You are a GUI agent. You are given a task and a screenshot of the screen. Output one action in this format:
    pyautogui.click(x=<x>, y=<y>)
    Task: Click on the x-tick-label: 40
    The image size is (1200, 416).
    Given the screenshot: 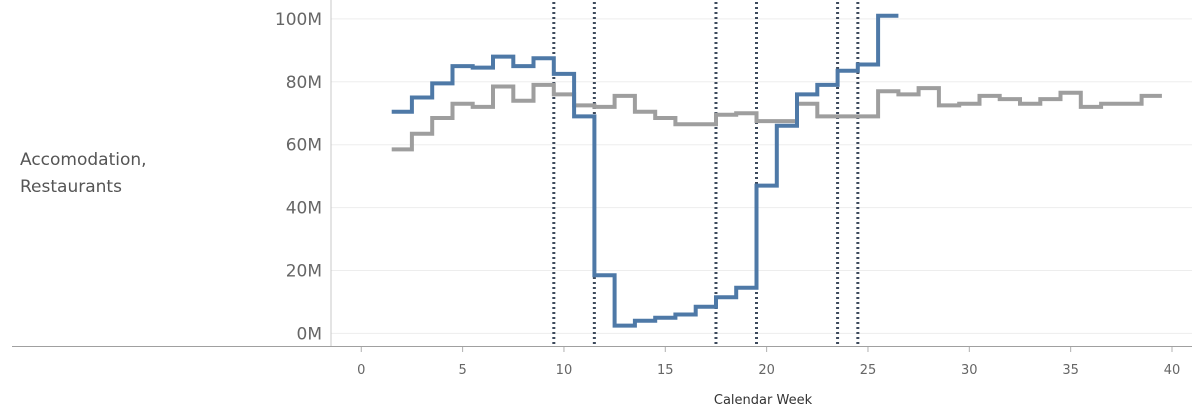 What is the action you would take?
    pyautogui.click(x=1172, y=370)
    